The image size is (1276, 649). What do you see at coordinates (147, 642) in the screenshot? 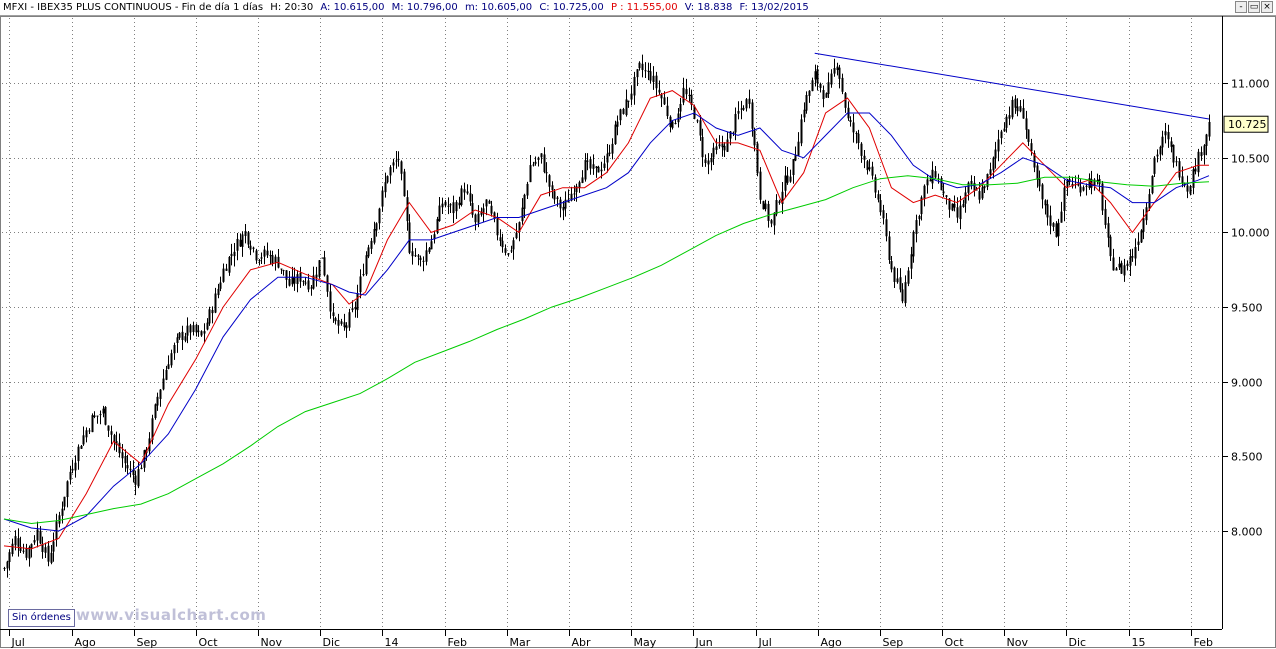
I see `x-tick-label: Sep` at bounding box center [147, 642].